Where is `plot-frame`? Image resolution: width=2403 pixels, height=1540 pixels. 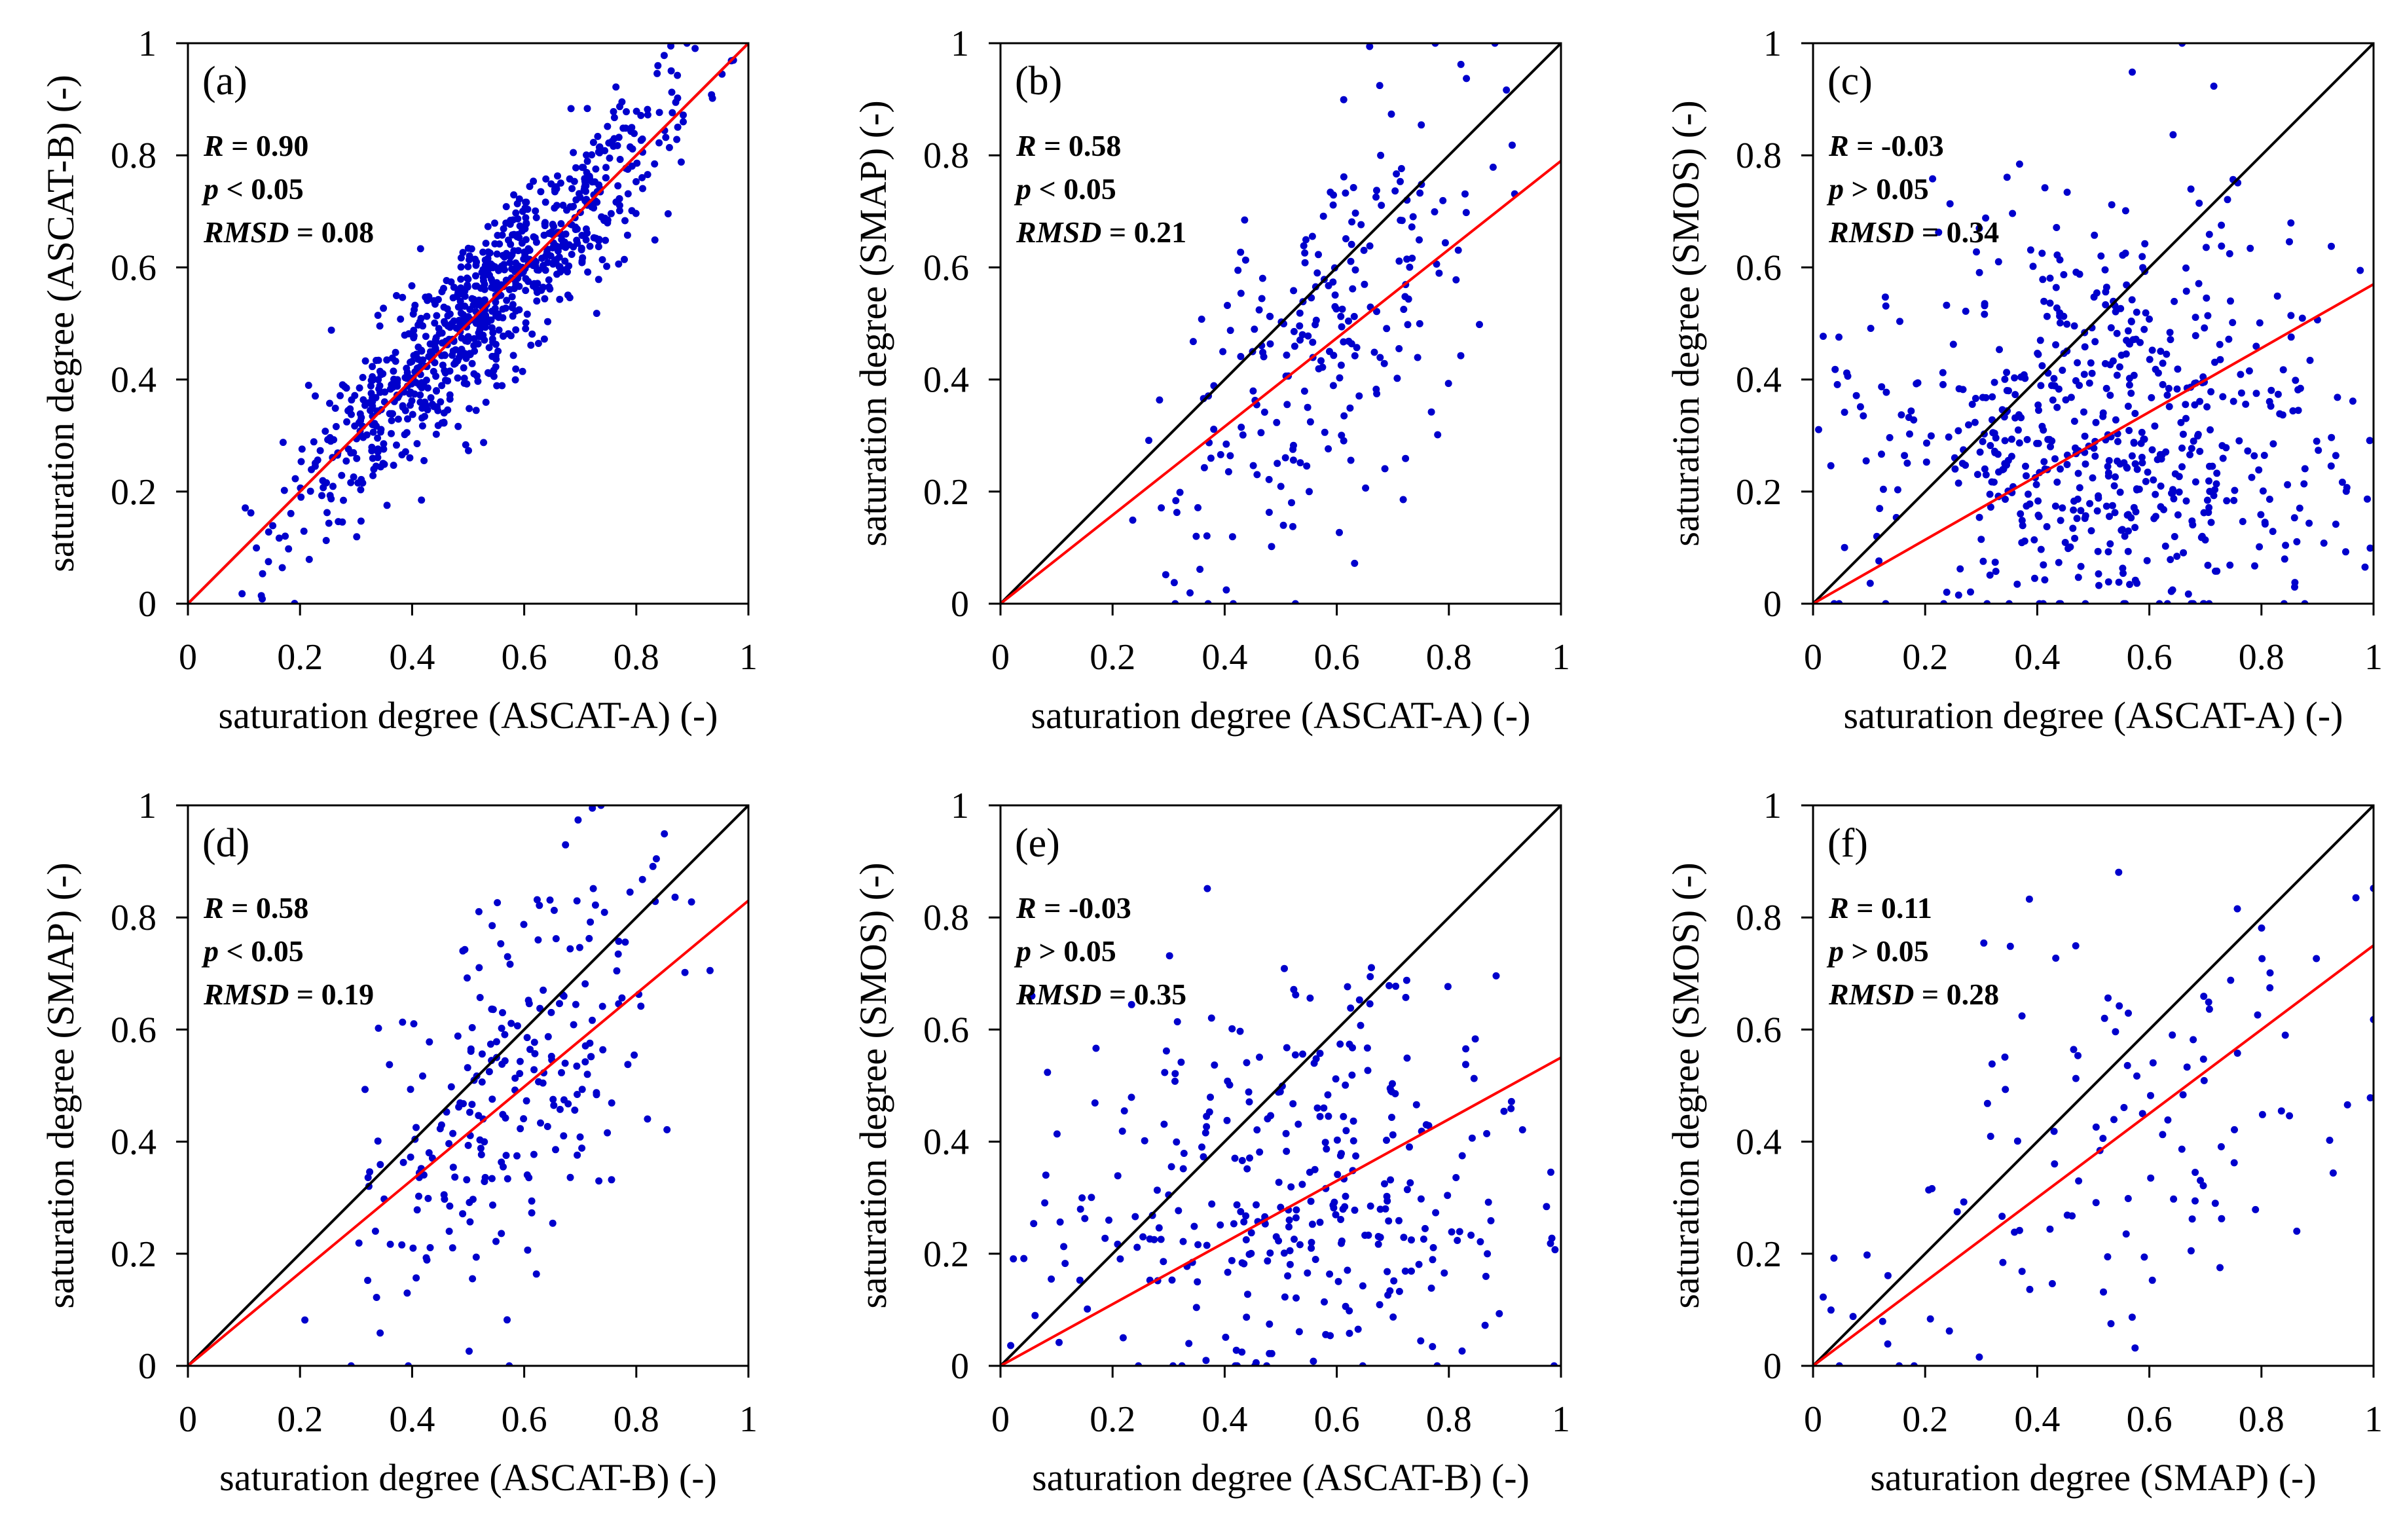
plot-frame is located at coordinates (2093, 1085).